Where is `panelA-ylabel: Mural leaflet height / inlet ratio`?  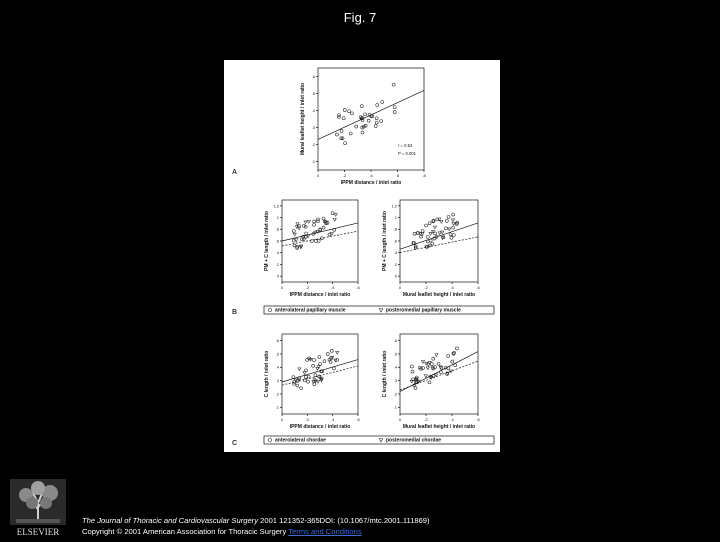 panelA-ylabel: Mural leaflet height / inlet ratio is located at coordinates (303, 119).